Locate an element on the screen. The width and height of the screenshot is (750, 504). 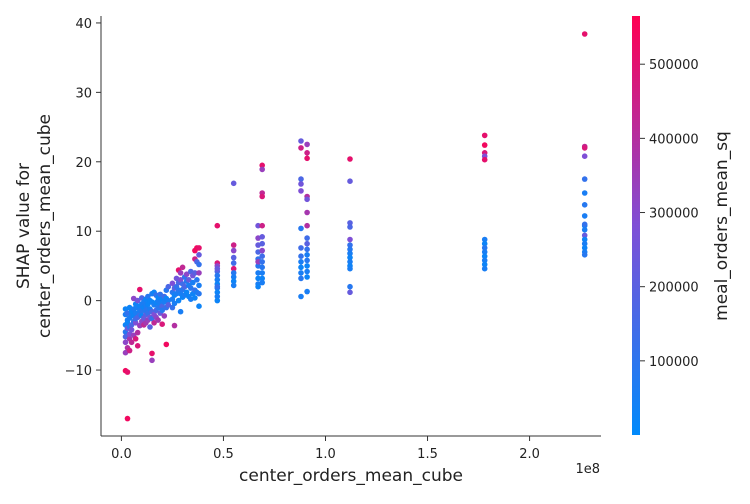
y-ticks: −10 0 10 20 30 40 is located at coordinates (83, 198).